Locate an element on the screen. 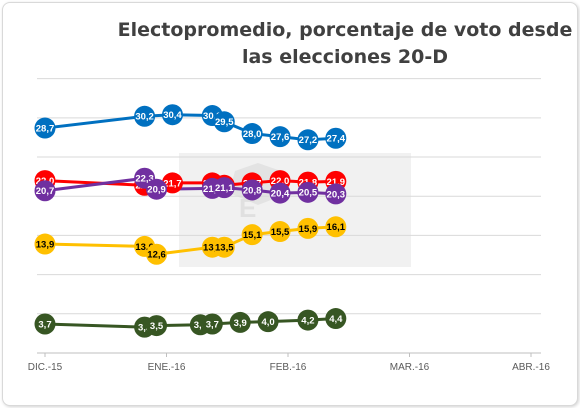  data-label: 15,9 is located at coordinates (308, 229).